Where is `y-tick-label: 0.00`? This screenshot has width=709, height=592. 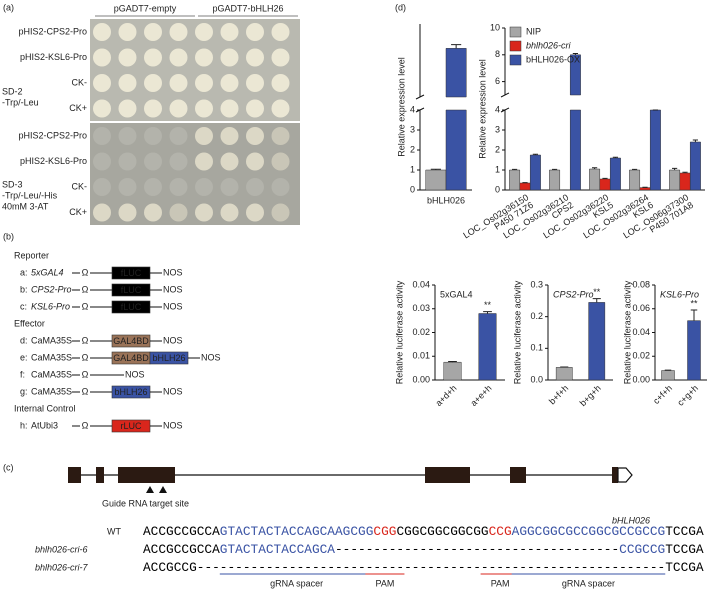 y-tick-label: 0.00 is located at coordinates (421, 379).